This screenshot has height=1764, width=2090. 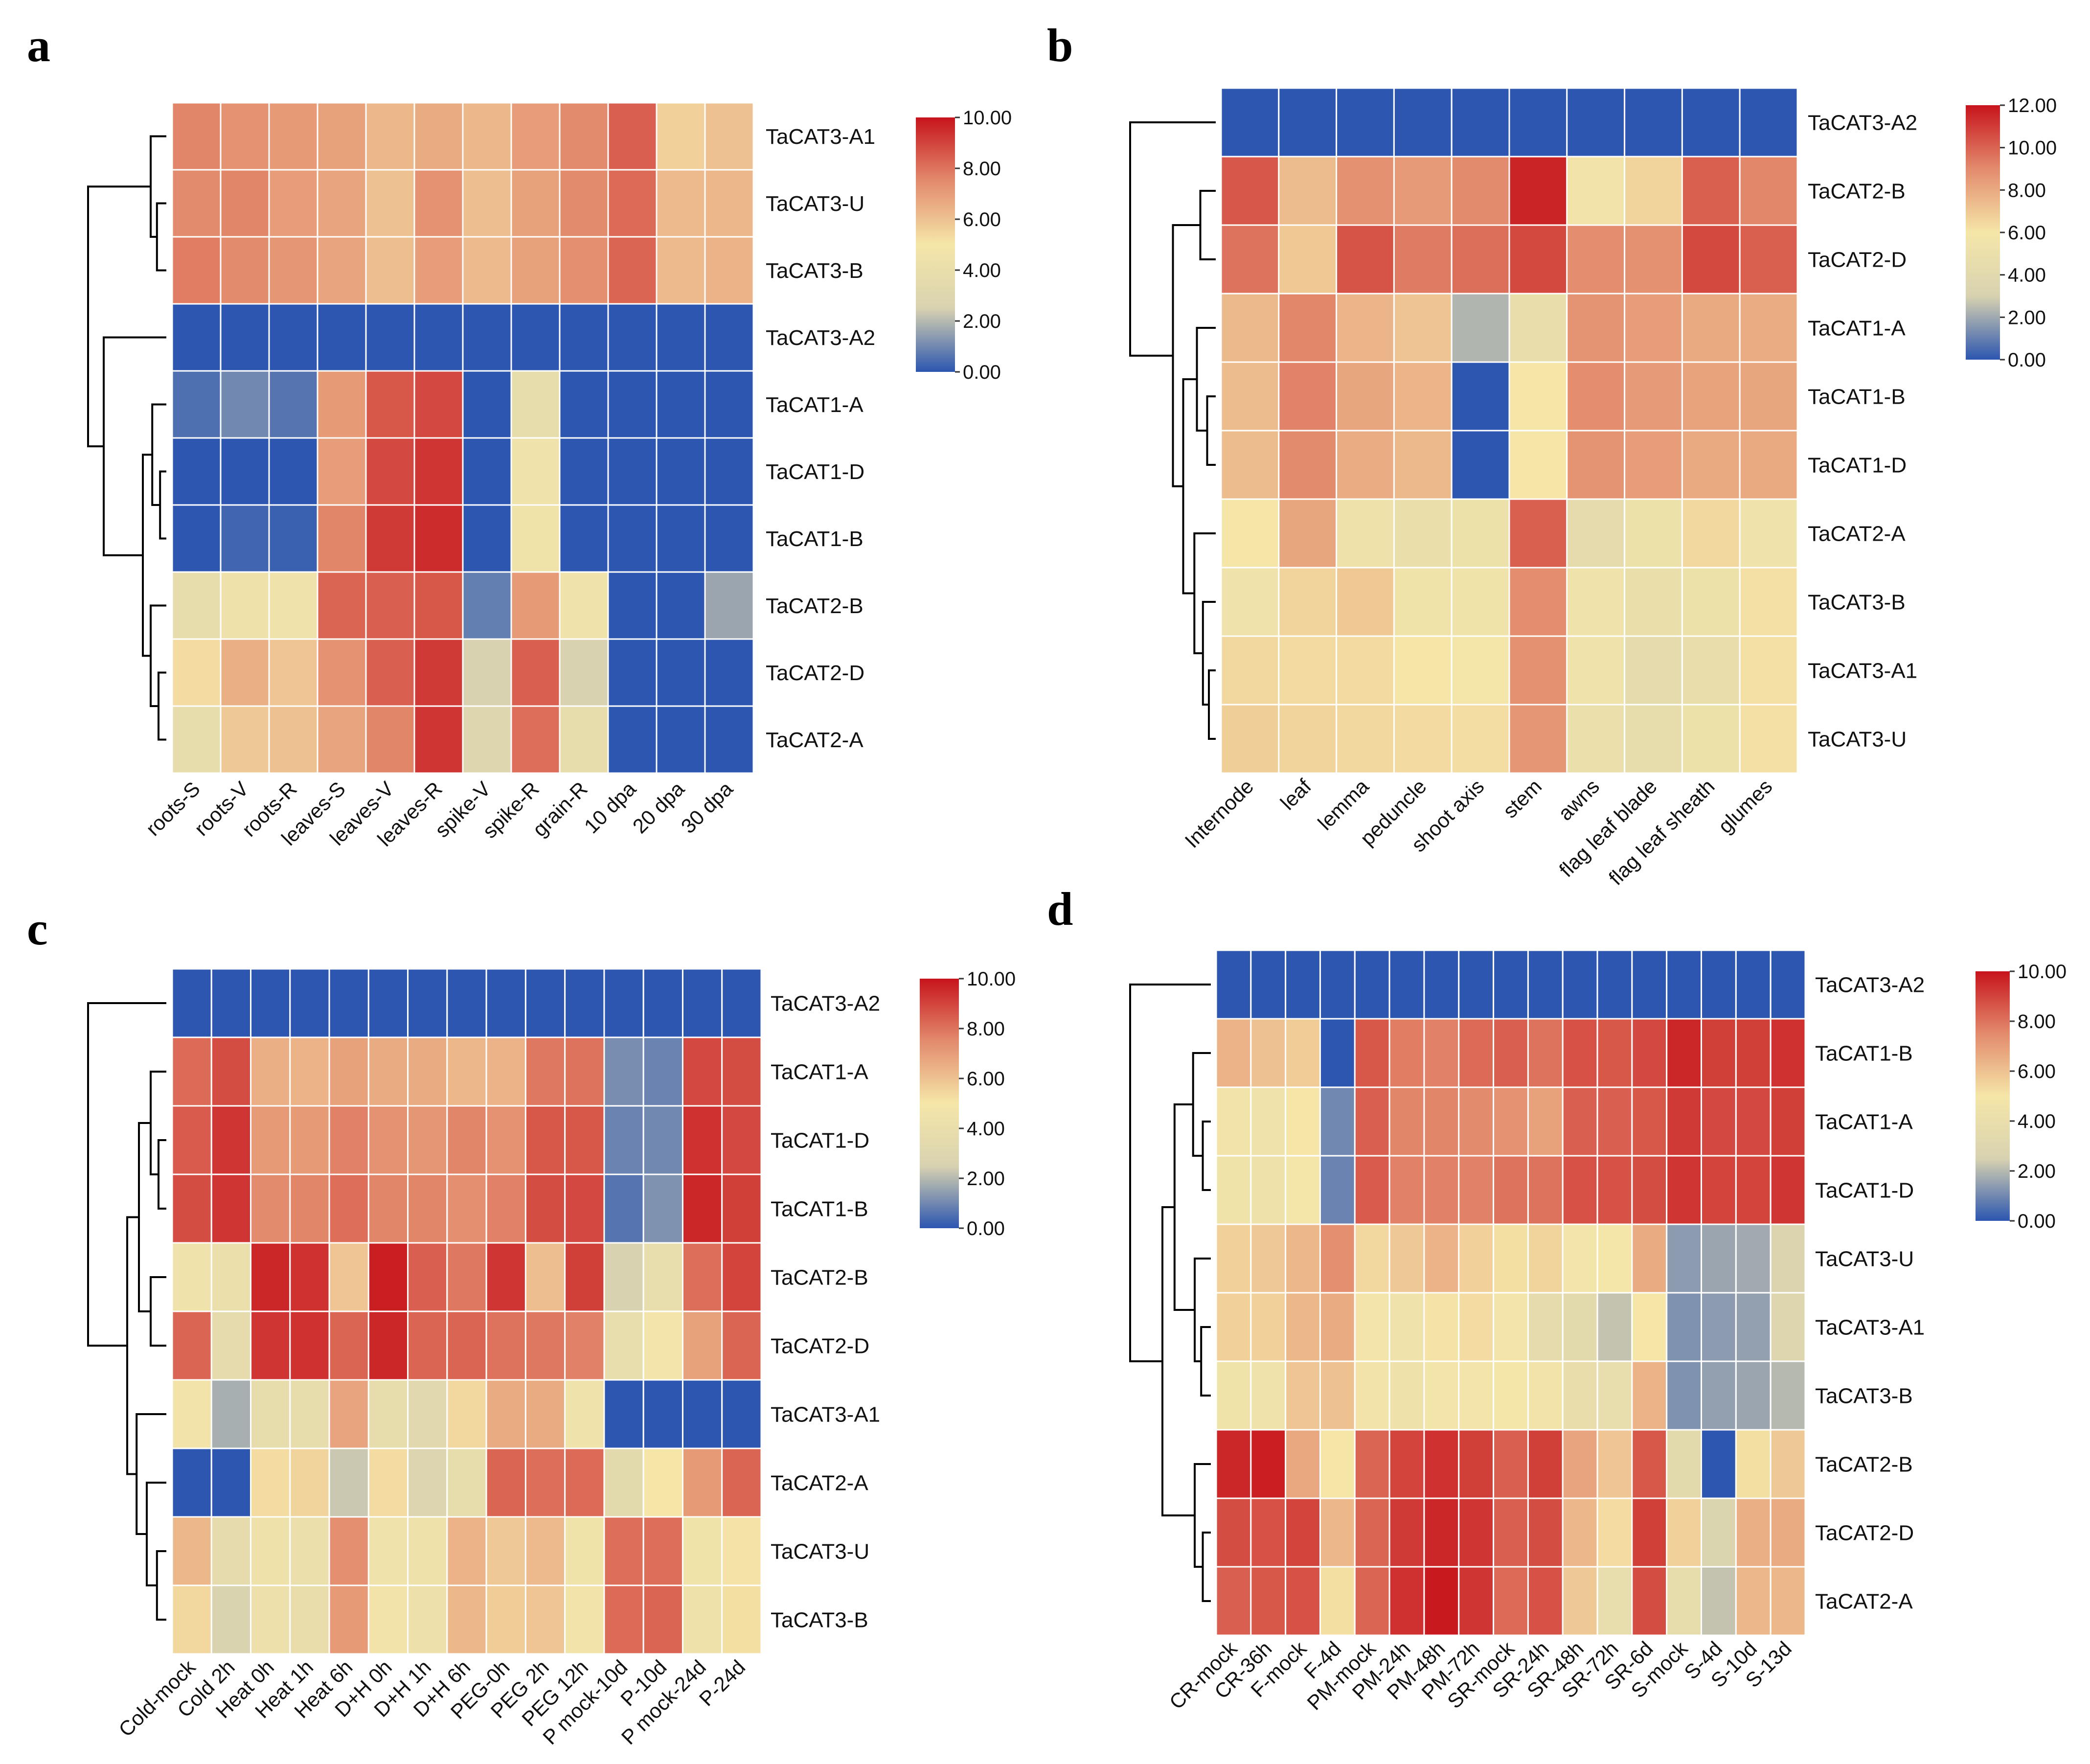 What do you see at coordinates (986, 1129) in the screenshot?
I see `colorbar-tick-label: 4.00` at bounding box center [986, 1129].